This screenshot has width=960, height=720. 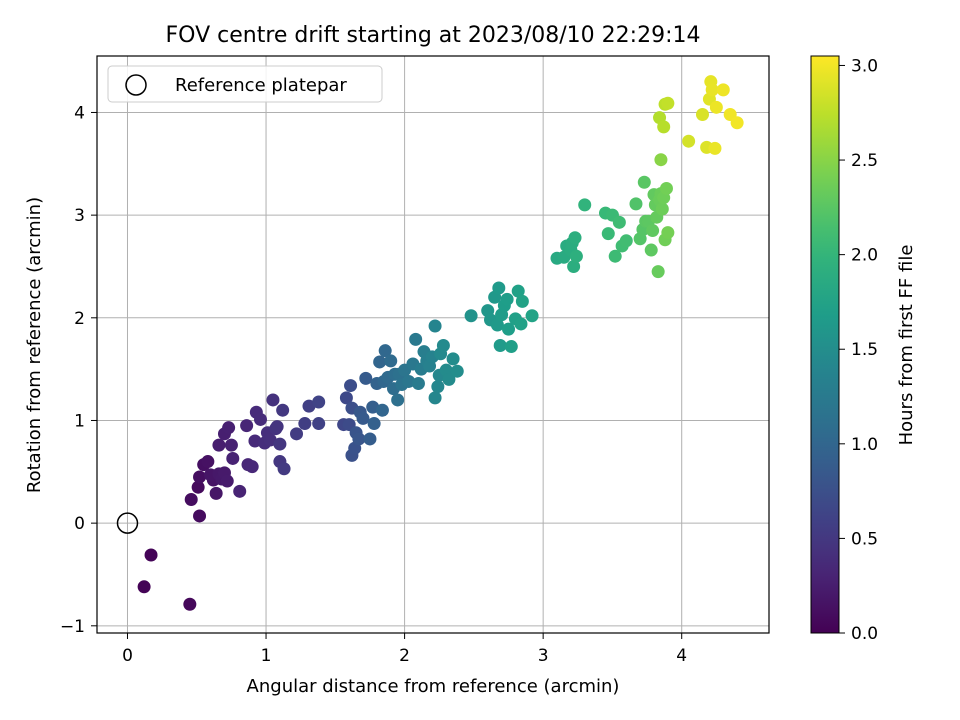 What do you see at coordinates (72, 627) in the screenshot?
I see `y-tick-label: −1` at bounding box center [72, 627].